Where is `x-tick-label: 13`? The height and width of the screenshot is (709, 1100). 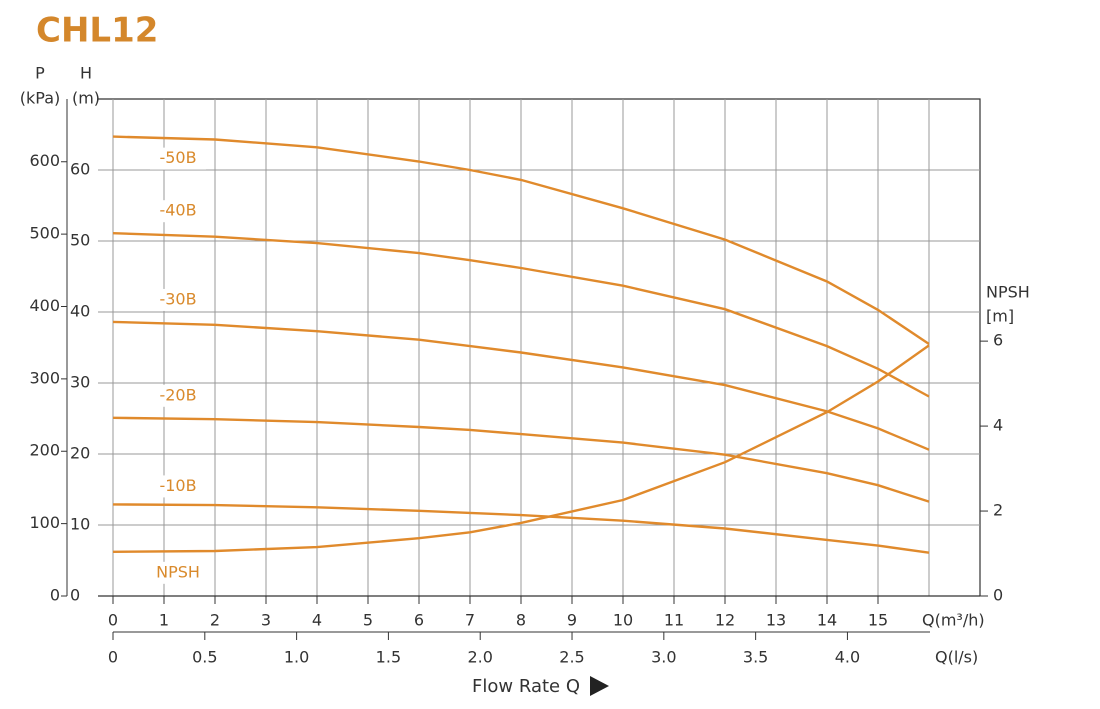
x-tick-label: 13 is located at coordinates (776, 620).